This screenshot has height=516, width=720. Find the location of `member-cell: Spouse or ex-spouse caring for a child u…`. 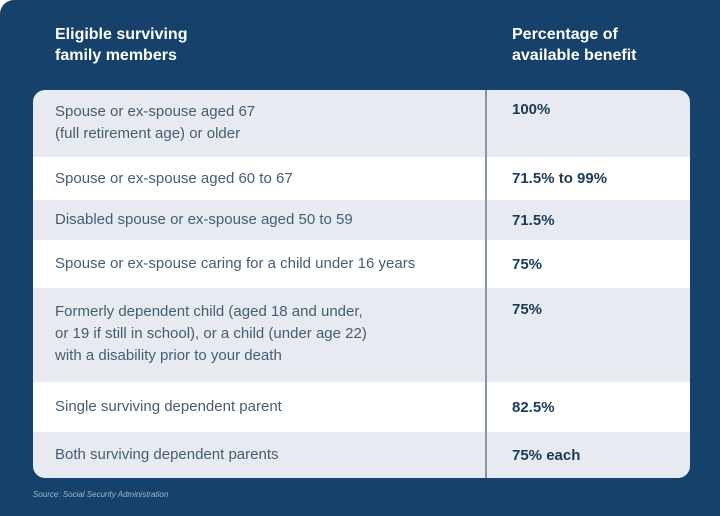

member-cell: Spouse or ex-spouse caring for a child u… is located at coordinates (235, 263).